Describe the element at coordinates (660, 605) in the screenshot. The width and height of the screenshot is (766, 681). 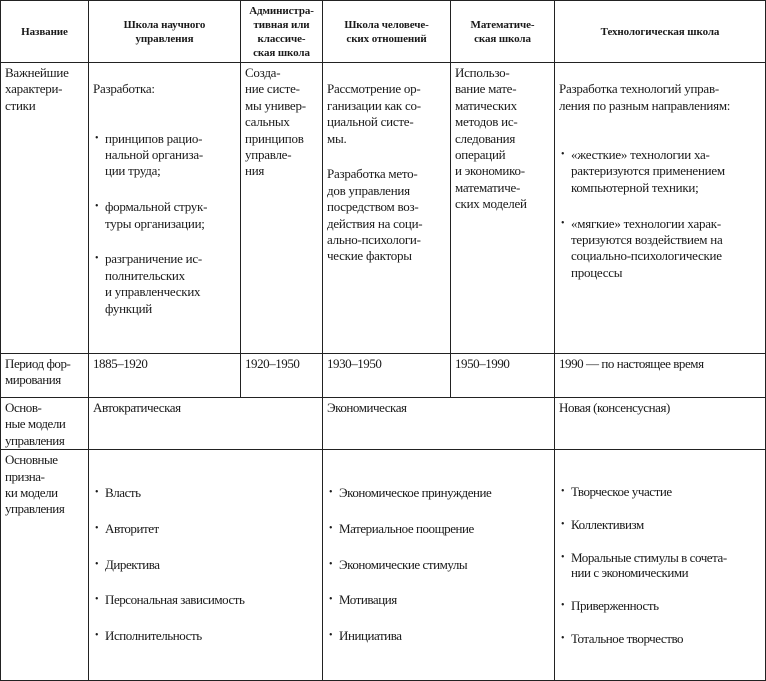
I see `list-item: Приверженность` at that location.